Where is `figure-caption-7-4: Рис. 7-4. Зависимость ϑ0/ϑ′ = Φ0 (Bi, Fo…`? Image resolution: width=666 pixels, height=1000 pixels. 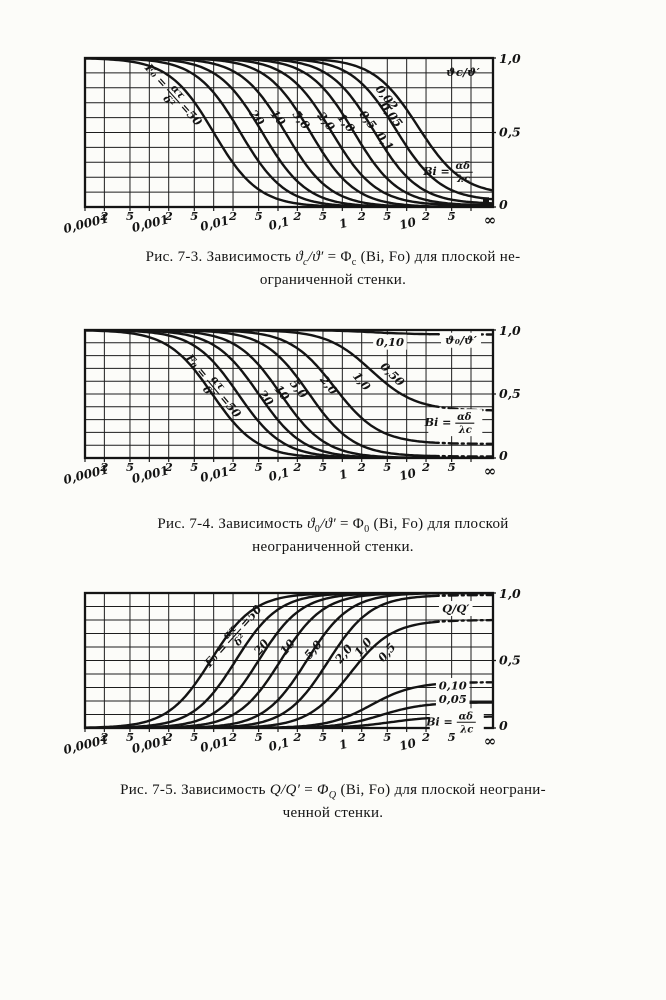 figure-caption-7-4: Рис. 7-4. Зависимость ϑ0/ϑ′ = Φ0 (Bi, Fo… is located at coordinates (333, 536).